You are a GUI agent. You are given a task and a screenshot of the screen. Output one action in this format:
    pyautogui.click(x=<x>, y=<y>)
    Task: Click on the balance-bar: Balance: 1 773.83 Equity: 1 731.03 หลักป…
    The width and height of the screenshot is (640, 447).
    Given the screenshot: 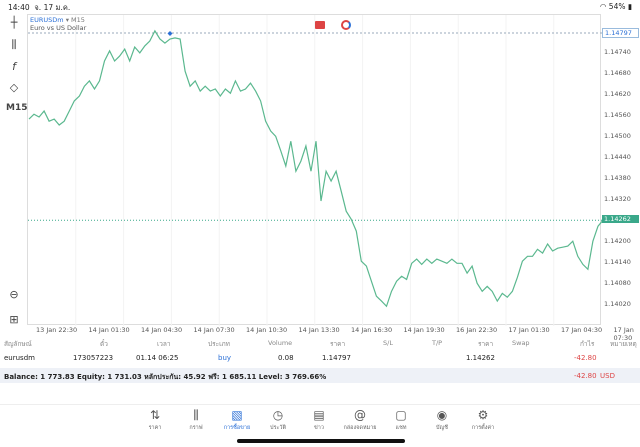 What is the action you would take?
    pyautogui.click(x=320, y=375)
    